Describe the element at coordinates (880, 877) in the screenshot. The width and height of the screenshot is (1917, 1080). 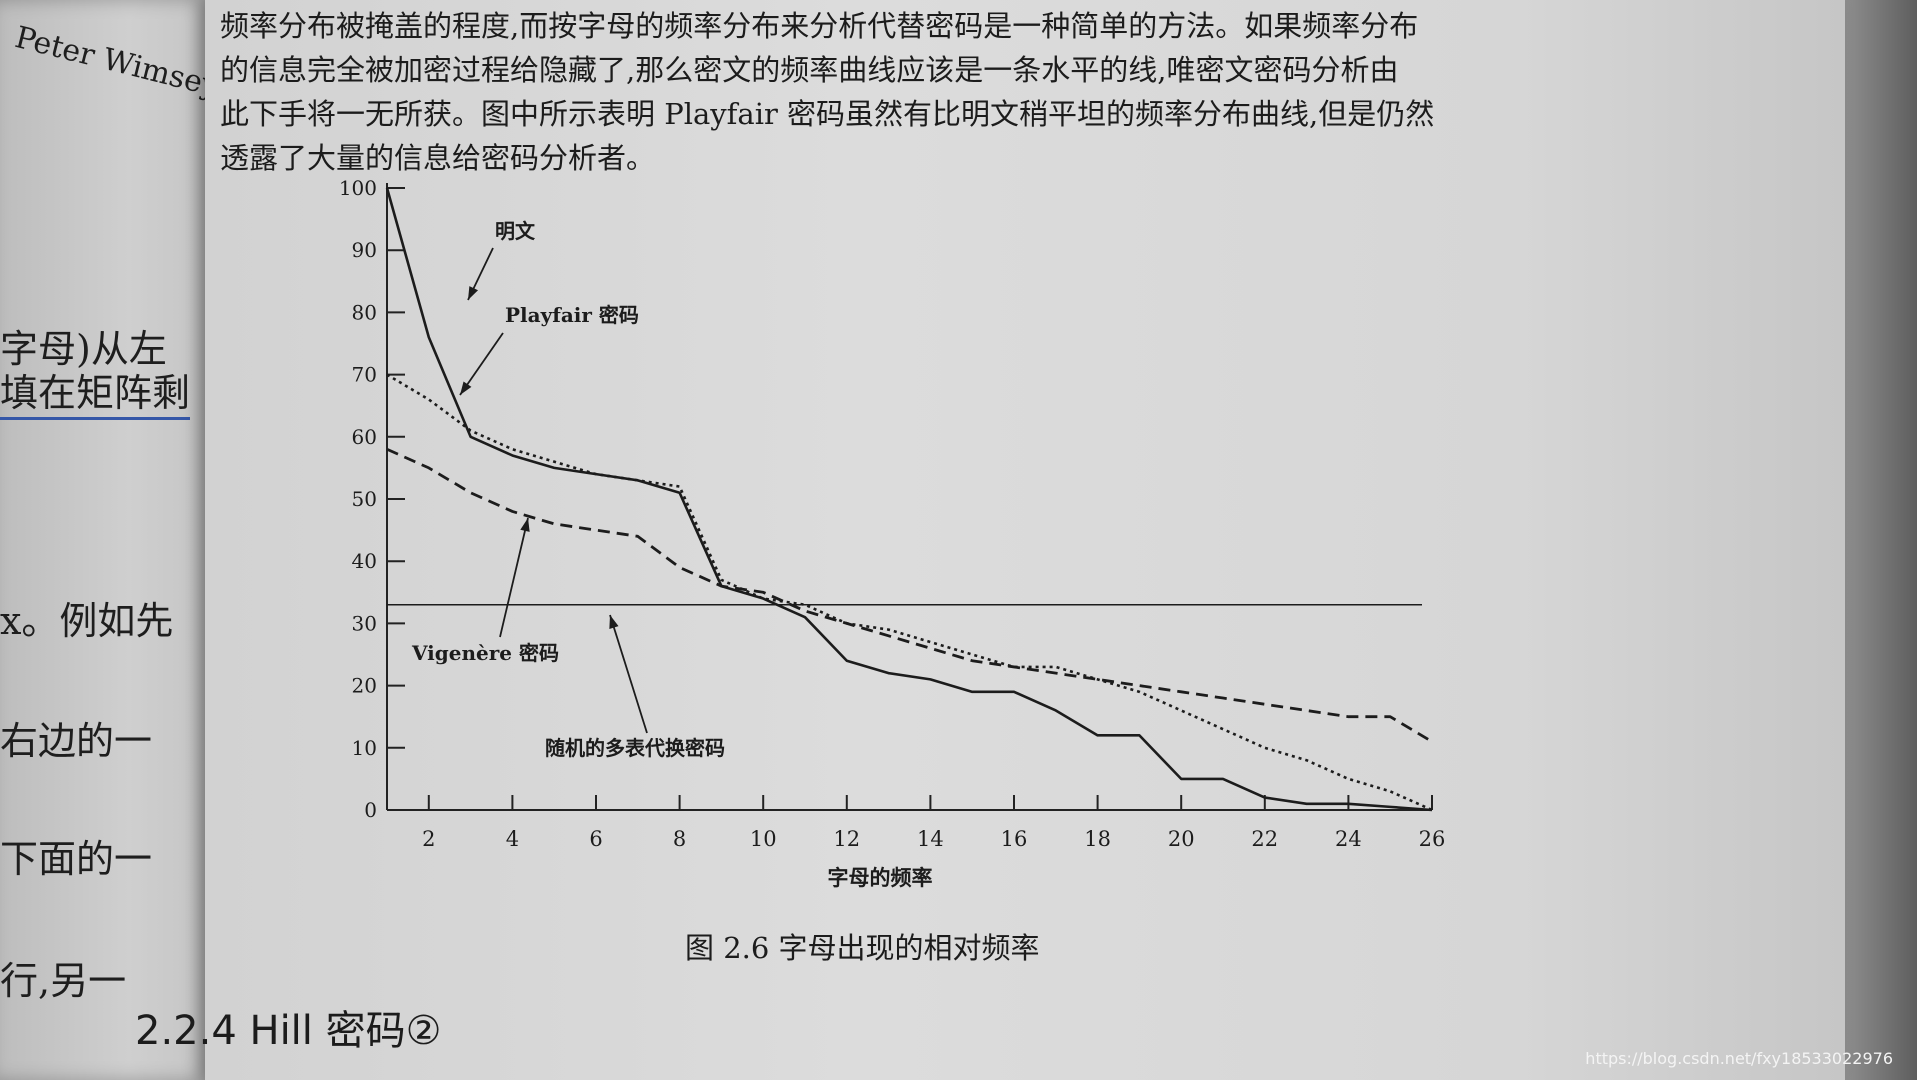
I see `x-axis-label: 字母的频率` at that location.